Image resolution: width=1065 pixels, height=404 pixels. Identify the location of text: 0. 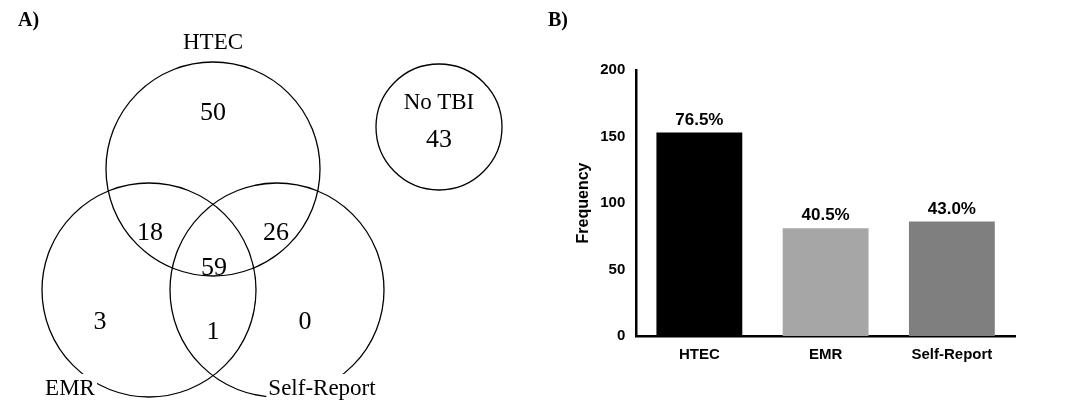
(305, 321).